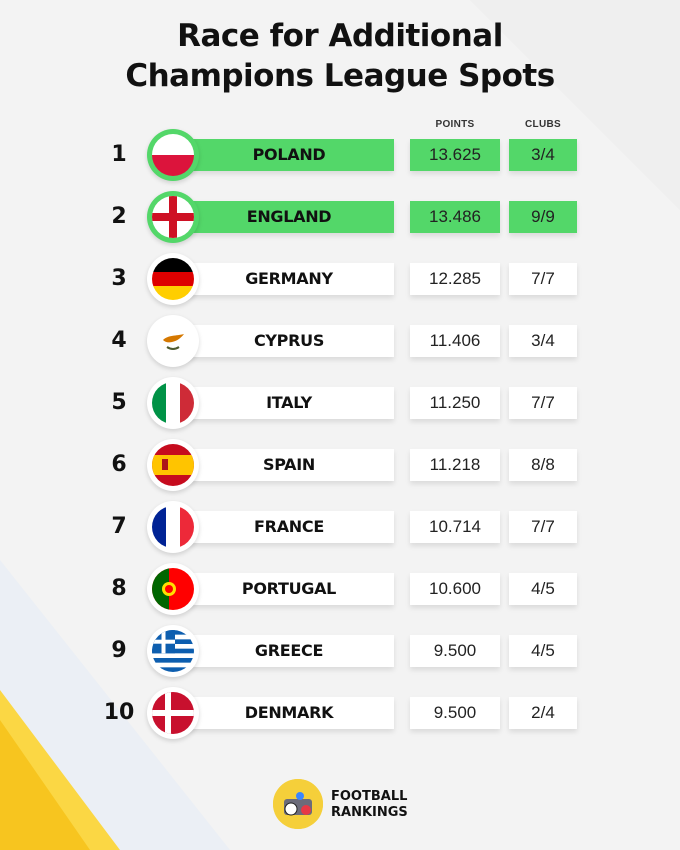 This screenshot has width=680, height=850. I want to click on england-flag-icon, so click(173, 217).